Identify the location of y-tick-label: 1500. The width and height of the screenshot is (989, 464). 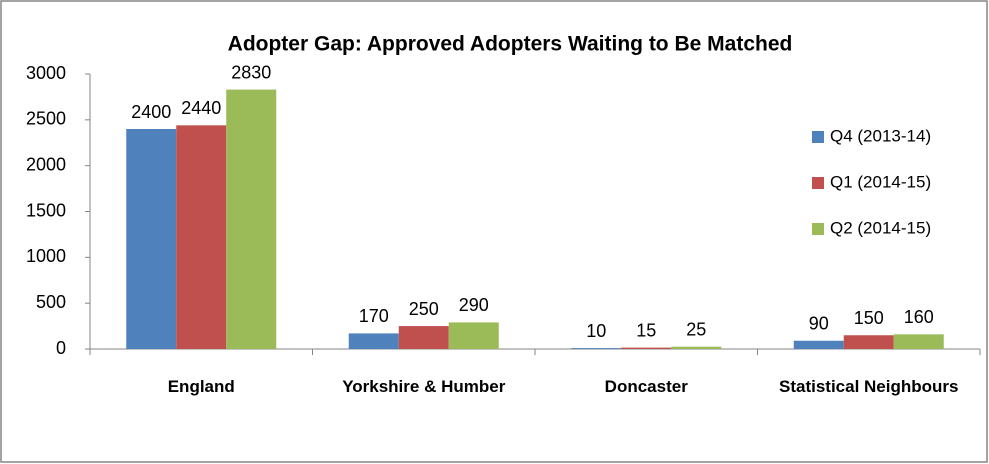
(46, 210).